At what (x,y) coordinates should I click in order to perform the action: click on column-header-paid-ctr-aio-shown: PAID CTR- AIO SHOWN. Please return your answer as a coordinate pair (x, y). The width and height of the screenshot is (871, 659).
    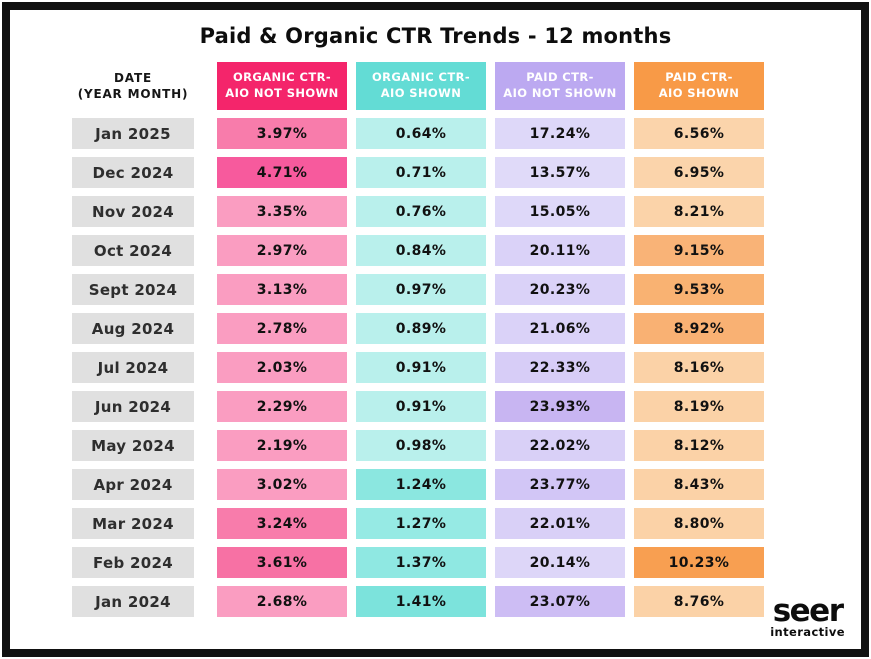
    Looking at the image, I should click on (699, 86).